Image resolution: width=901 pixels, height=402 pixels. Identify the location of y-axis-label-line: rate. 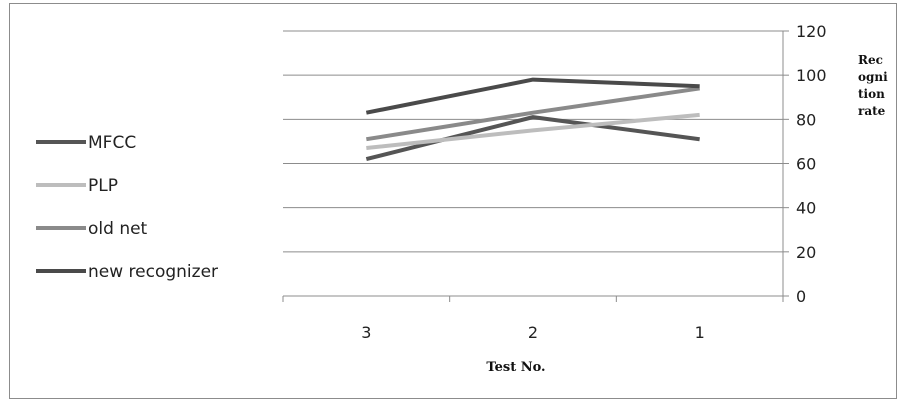
(872, 111).